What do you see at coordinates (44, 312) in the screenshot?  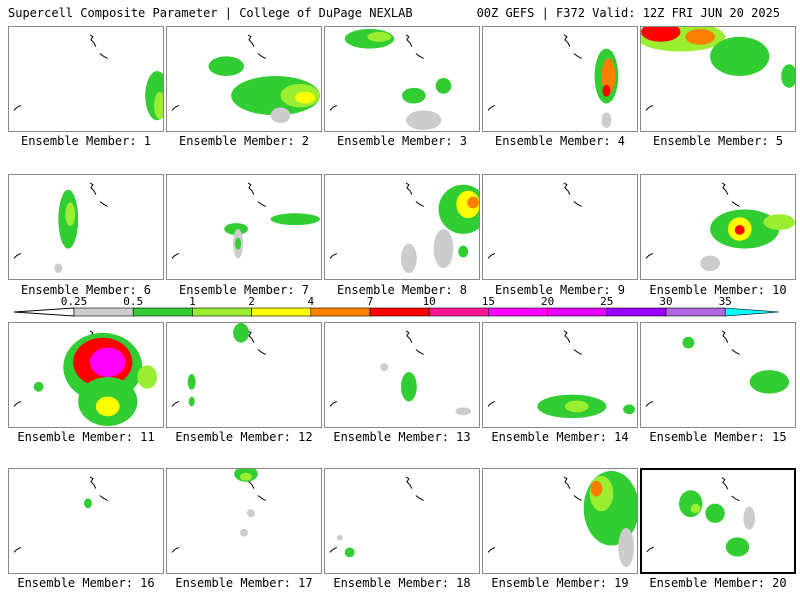 I see `colorbar-left-arrow` at bounding box center [44, 312].